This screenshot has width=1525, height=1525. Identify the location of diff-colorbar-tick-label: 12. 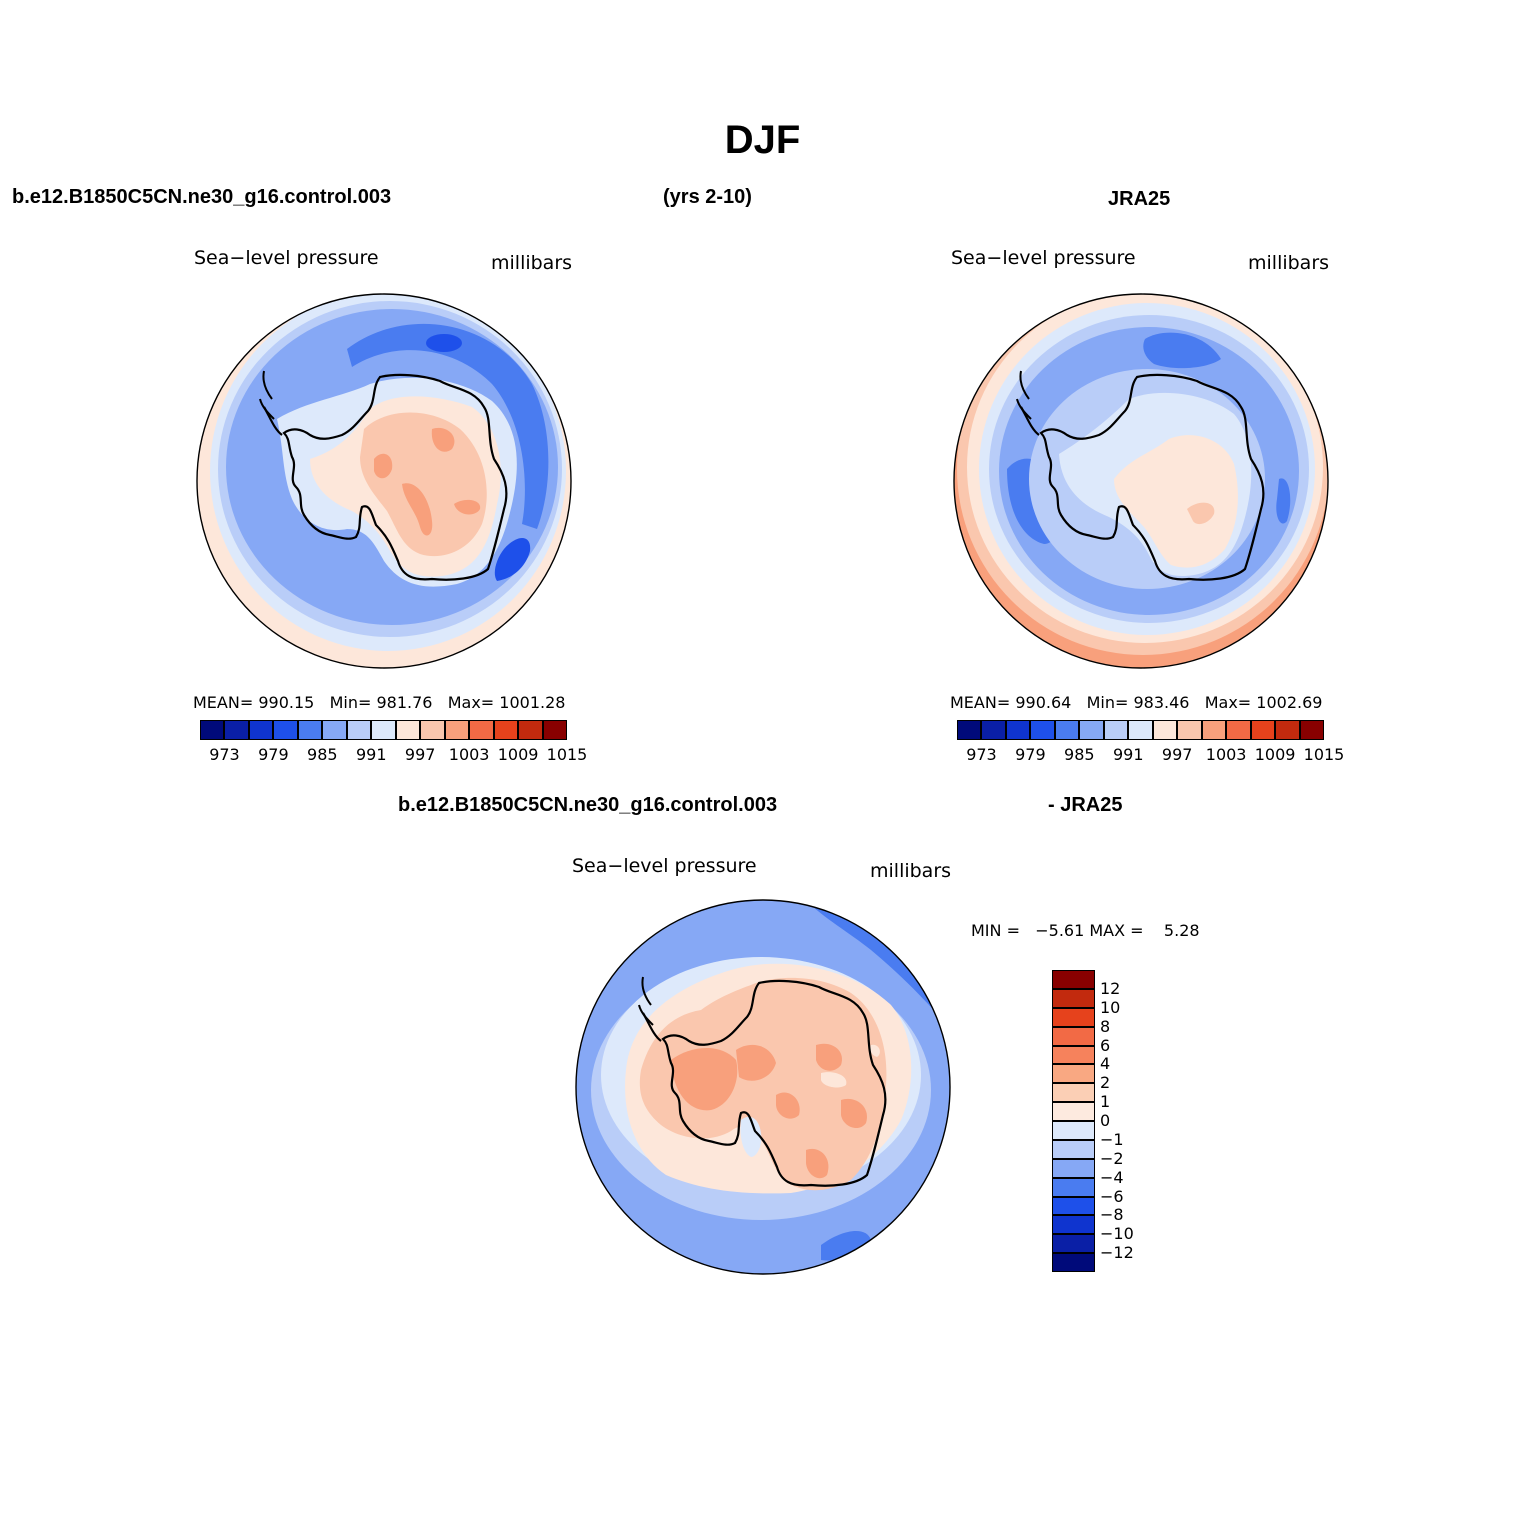
(1110, 988).